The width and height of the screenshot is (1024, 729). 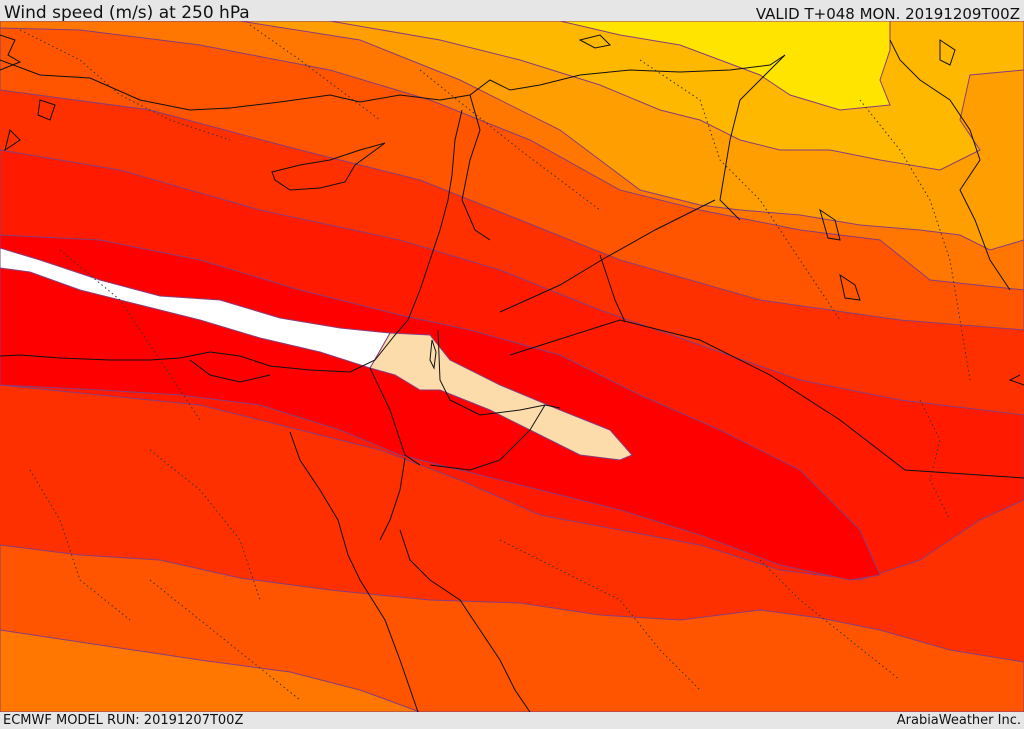 I want to click on valid-time: VALID T+048 MON. 20191209T00Z, so click(x=887, y=14).